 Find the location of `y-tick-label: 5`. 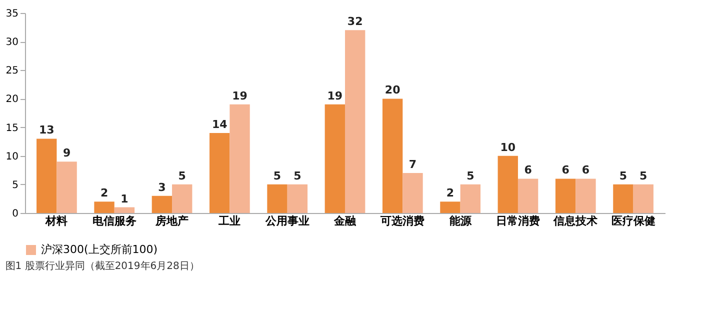

y-tick-label: 5 is located at coordinates (15, 185).